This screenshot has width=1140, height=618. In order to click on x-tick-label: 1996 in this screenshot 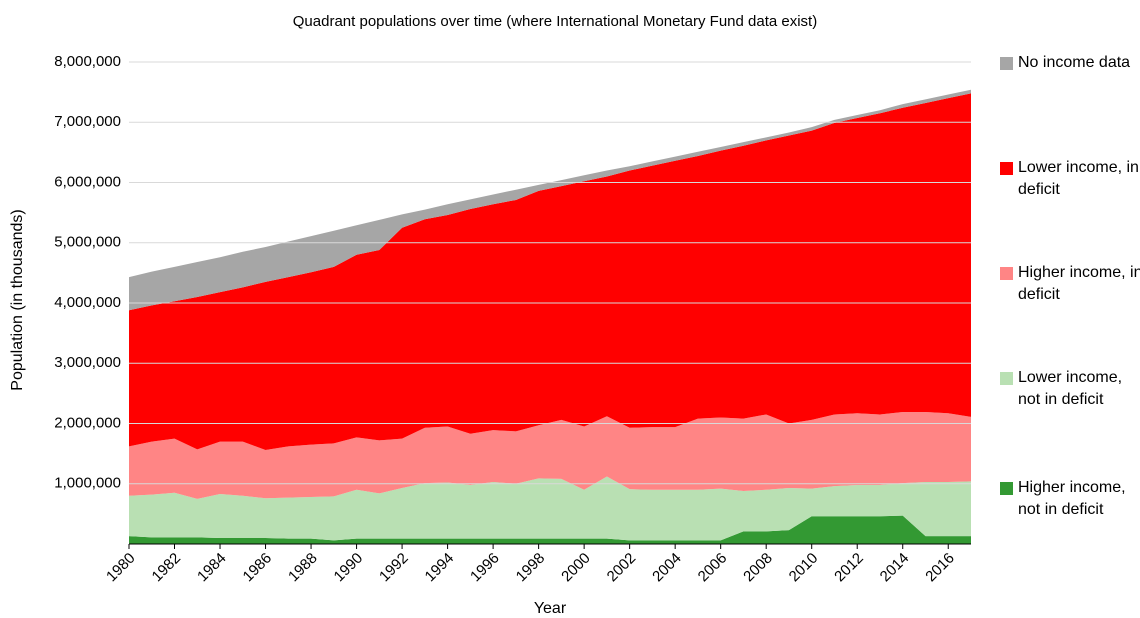, I will do `click(485, 568)`.